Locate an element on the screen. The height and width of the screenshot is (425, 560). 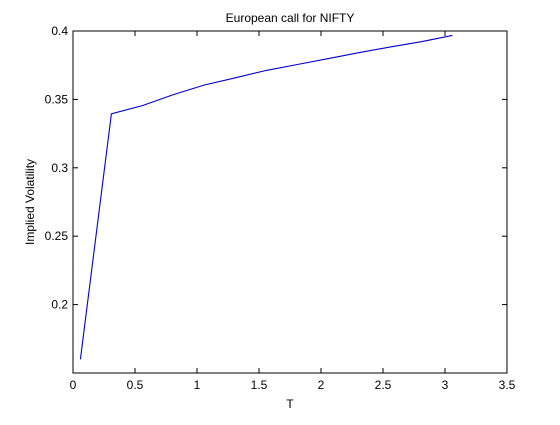
x-tick-label: 2.5 is located at coordinates (383, 385).